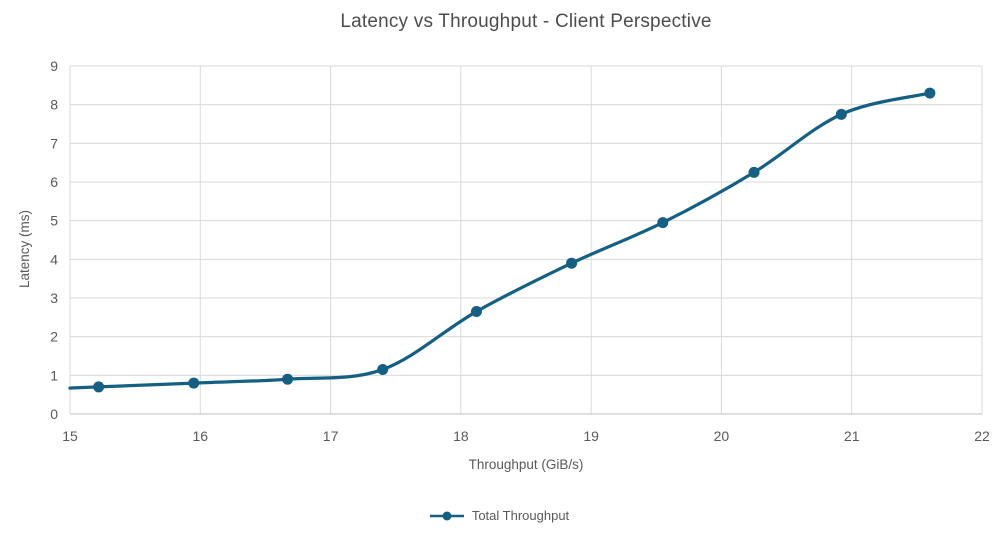 The width and height of the screenshot is (999, 541). Describe the element at coordinates (722, 436) in the screenshot. I see `x-tick-label: 20` at that location.